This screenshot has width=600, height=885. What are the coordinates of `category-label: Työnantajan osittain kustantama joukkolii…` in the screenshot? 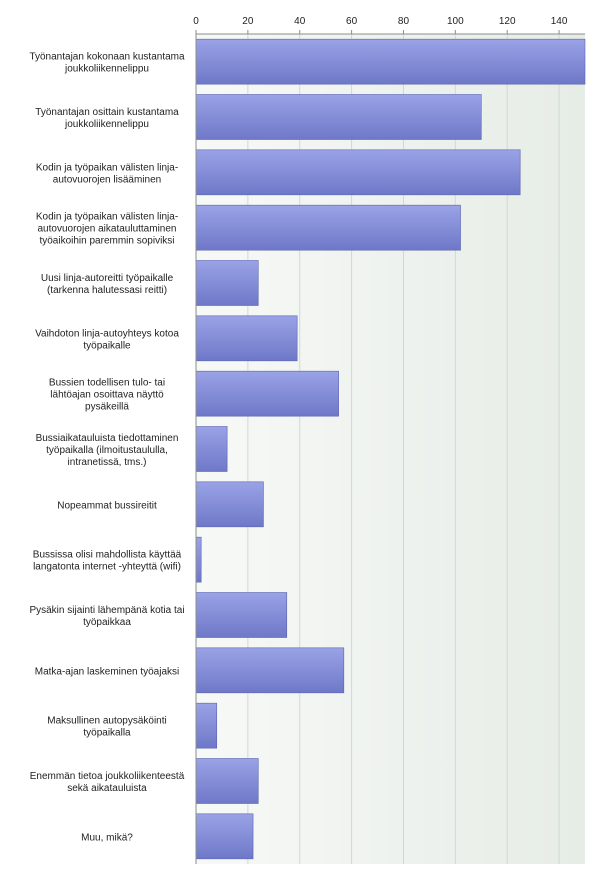 It's located at (107, 118).